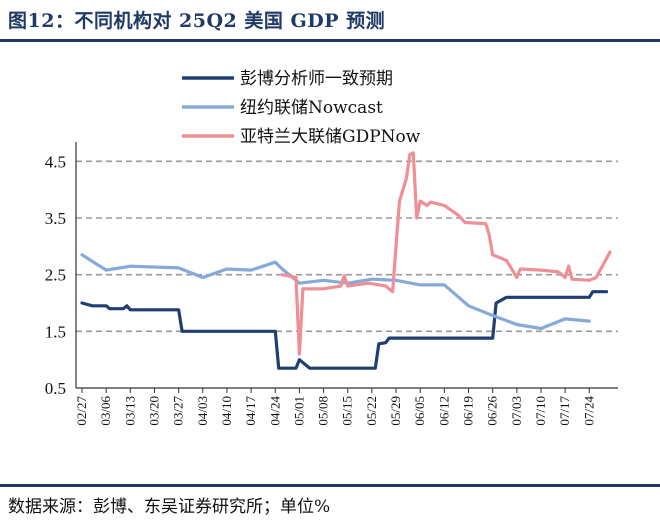 The image size is (660, 526). I want to click on legend-nowcast-label: 纽约联储Nowcast, so click(311, 108).